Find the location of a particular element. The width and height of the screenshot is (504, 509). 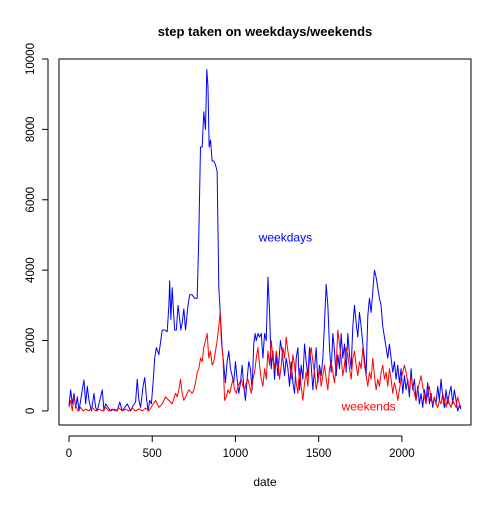

y-tick-label: 8000 is located at coordinates (31, 130).